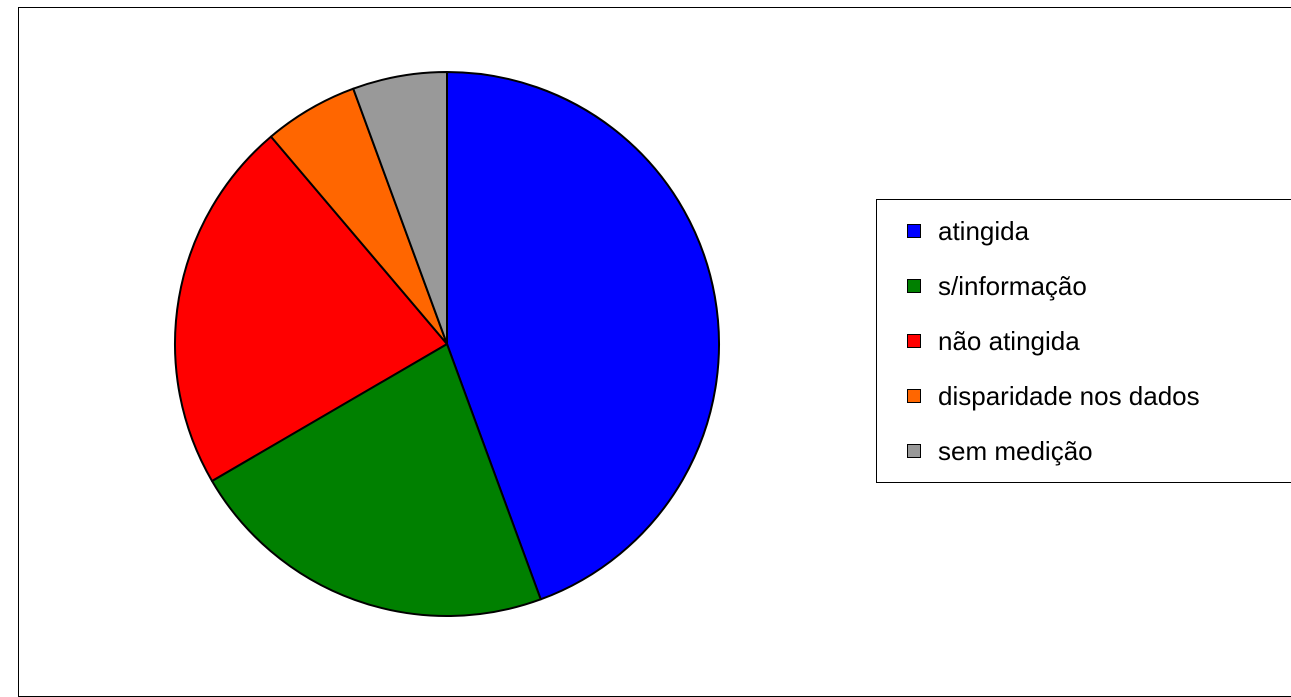 Image resolution: width=1291 pixels, height=697 pixels. Describe the element at coordinates (984, 231) in the screenshot. I see `legend-label: atingida` at that location.